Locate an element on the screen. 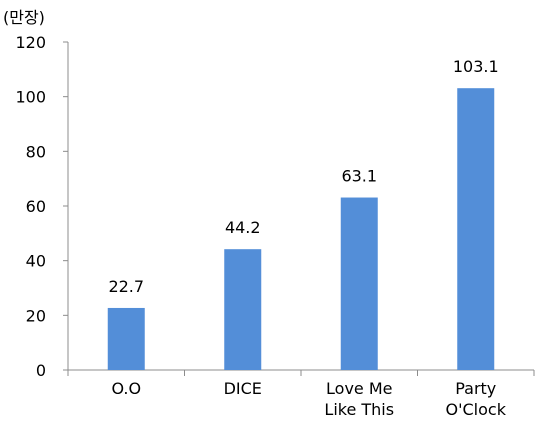 This screenshot has width=540, height=421. data-label: 22.7 is located at coordinates (126, 286).